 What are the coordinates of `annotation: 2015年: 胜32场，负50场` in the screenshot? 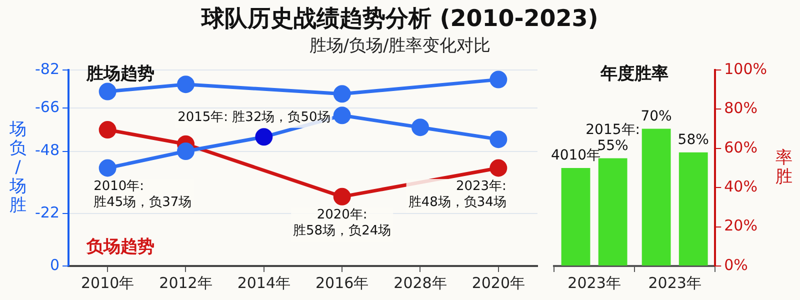 It's located at (254, 117).